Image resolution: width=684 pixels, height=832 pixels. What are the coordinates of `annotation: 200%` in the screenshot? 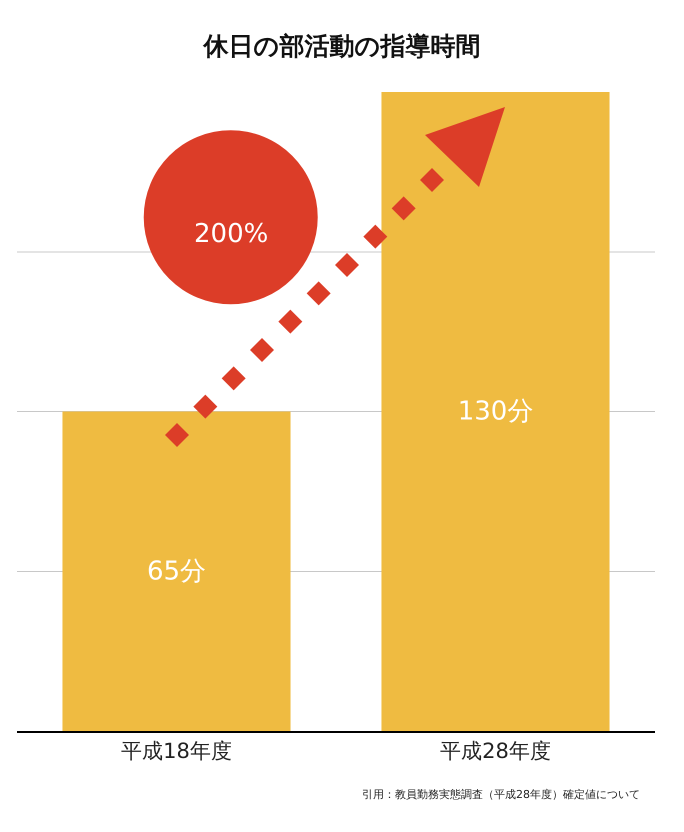 It's located at (231, 234).